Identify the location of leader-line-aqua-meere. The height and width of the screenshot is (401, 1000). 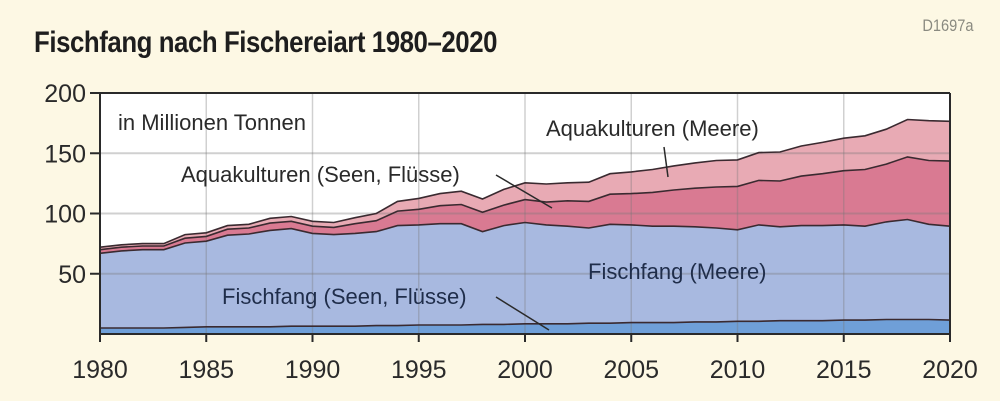
(666, 162).